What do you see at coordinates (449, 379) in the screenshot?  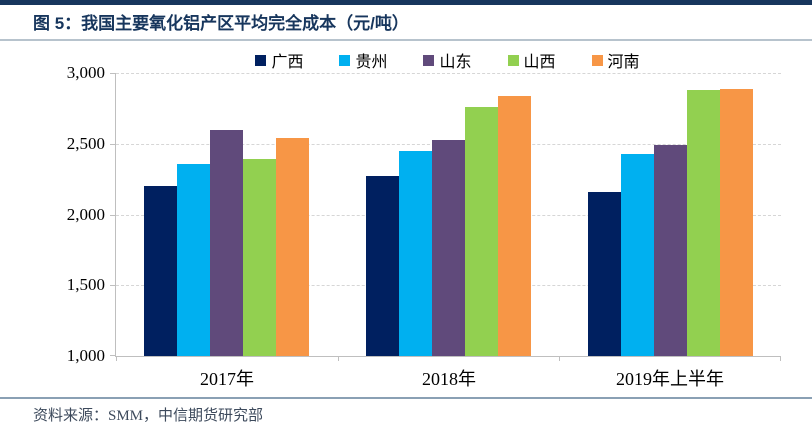 I see `x-axis-label: 2018年` at bounding box center [449, 379].